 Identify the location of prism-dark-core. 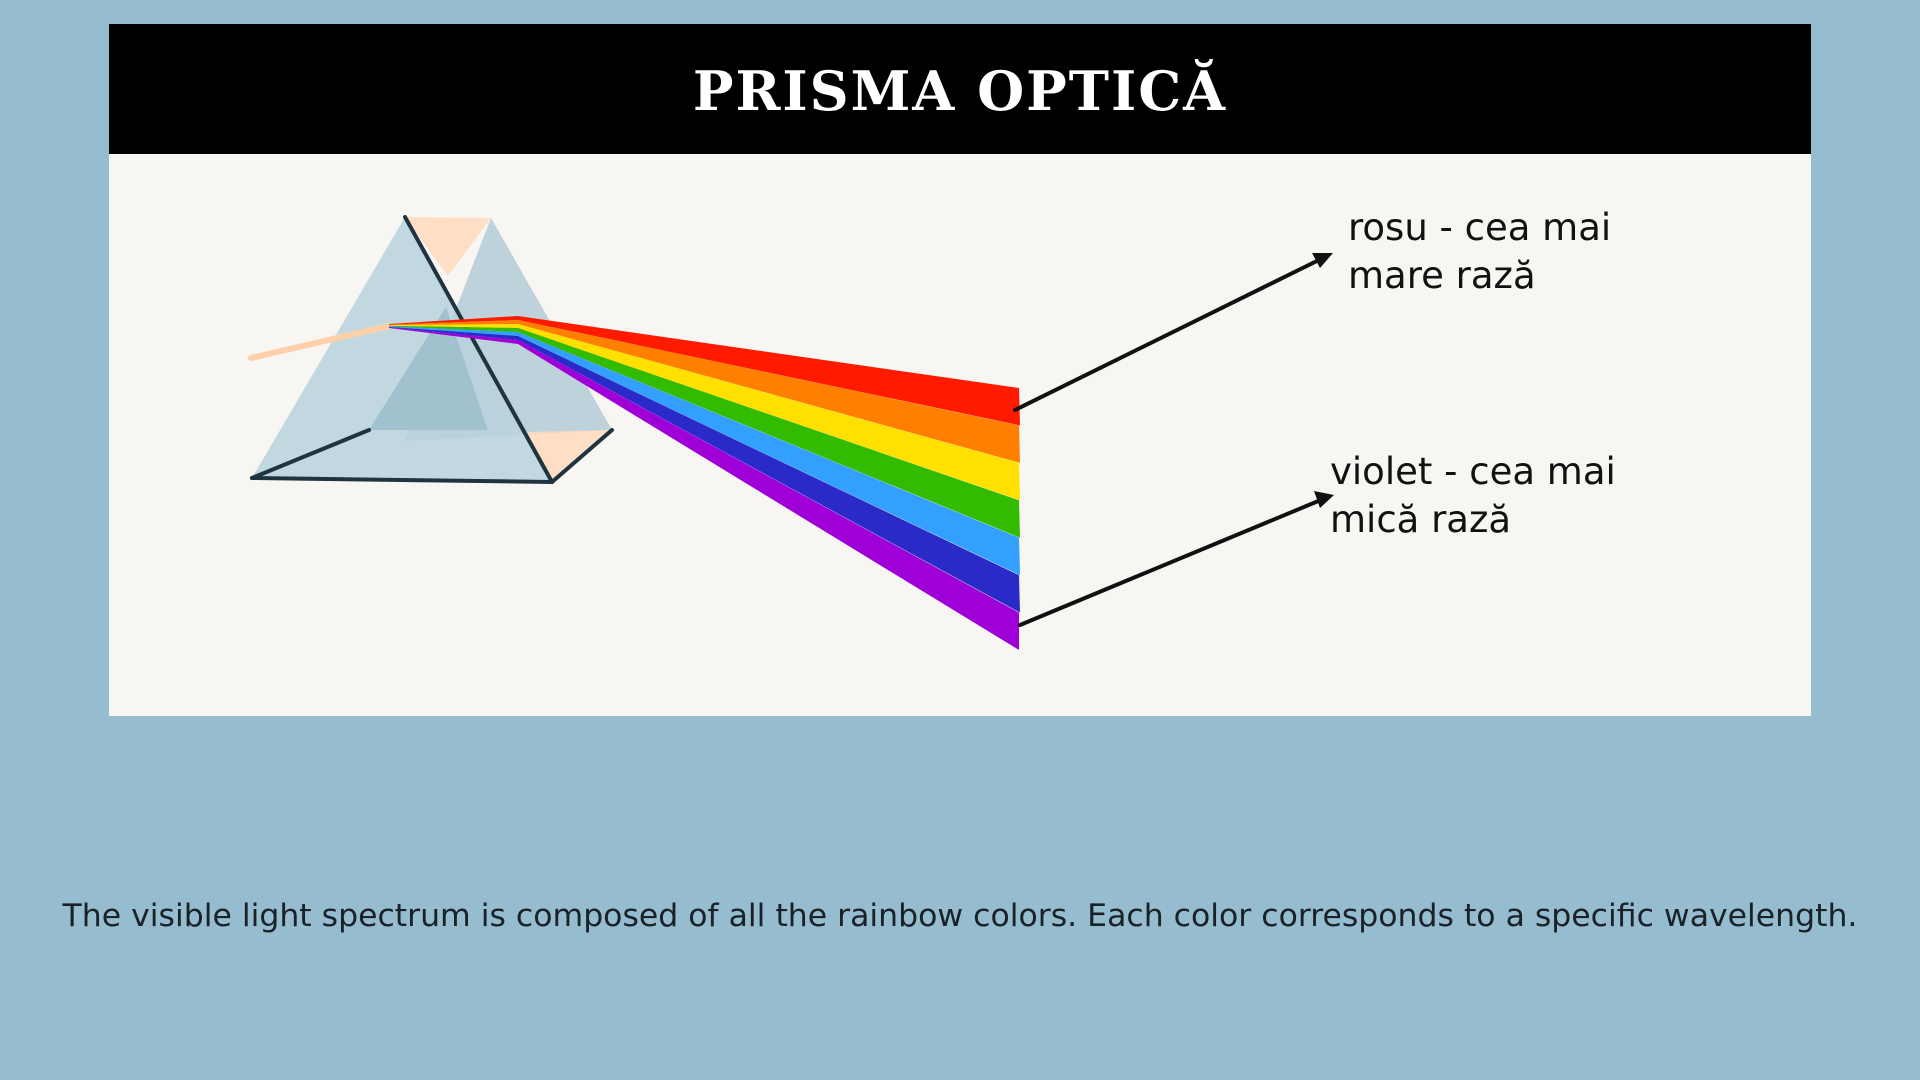
(428, 368).